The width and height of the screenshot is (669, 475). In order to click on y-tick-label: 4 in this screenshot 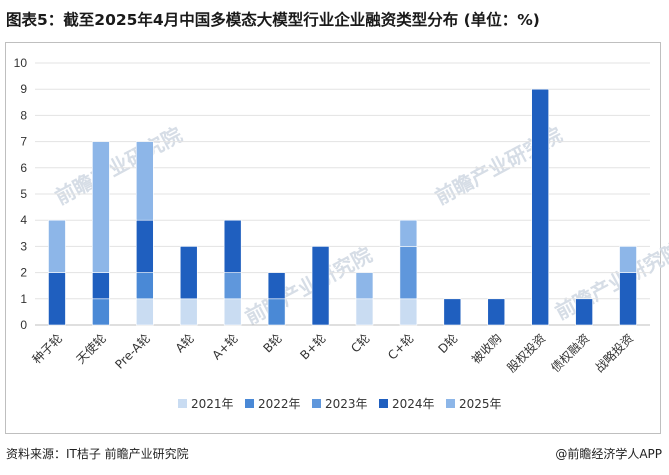, I will do `click(23, 220)`.